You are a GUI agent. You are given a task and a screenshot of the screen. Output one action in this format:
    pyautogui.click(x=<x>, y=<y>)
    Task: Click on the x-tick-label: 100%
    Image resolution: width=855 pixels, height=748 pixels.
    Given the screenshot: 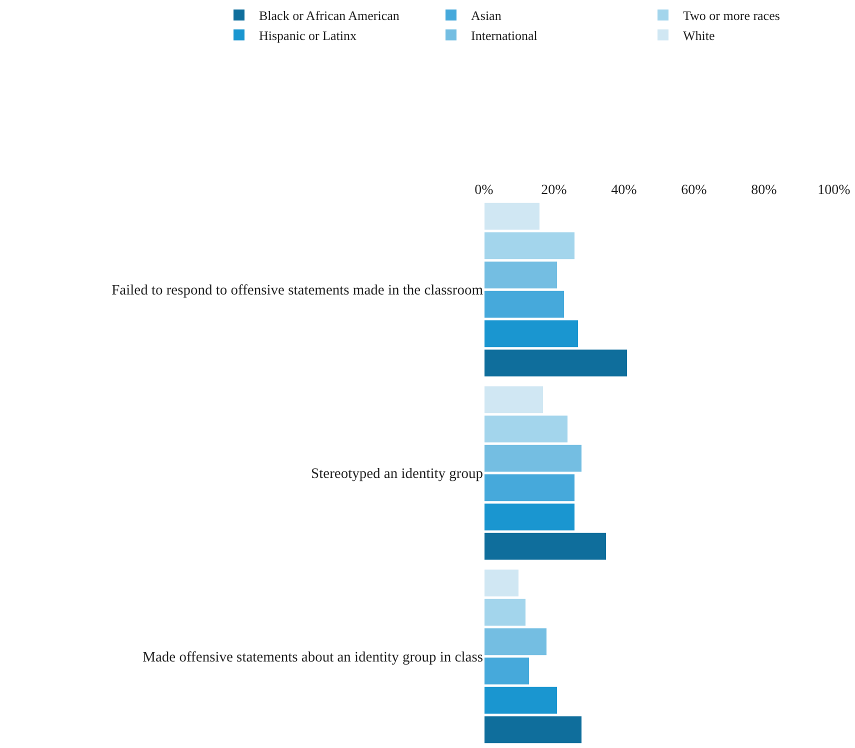 What is the action you would take?
    pyautogui.click(x=834, y=190)
    